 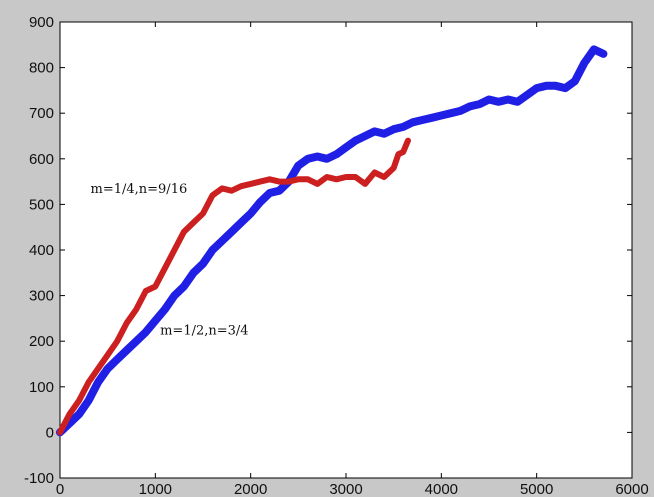 What do you see at coordinates (41, 113) in the screenshot?
I see `y-tick-label: 700` at bounding box center [41, 113].